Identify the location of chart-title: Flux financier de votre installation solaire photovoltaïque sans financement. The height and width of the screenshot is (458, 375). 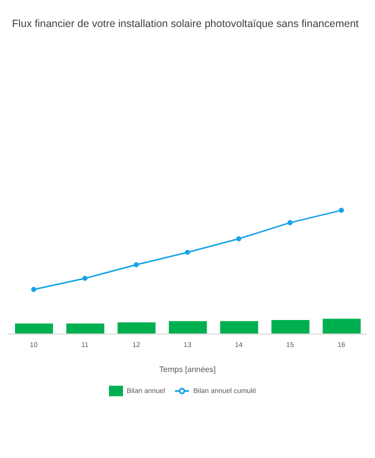
(185, 24).